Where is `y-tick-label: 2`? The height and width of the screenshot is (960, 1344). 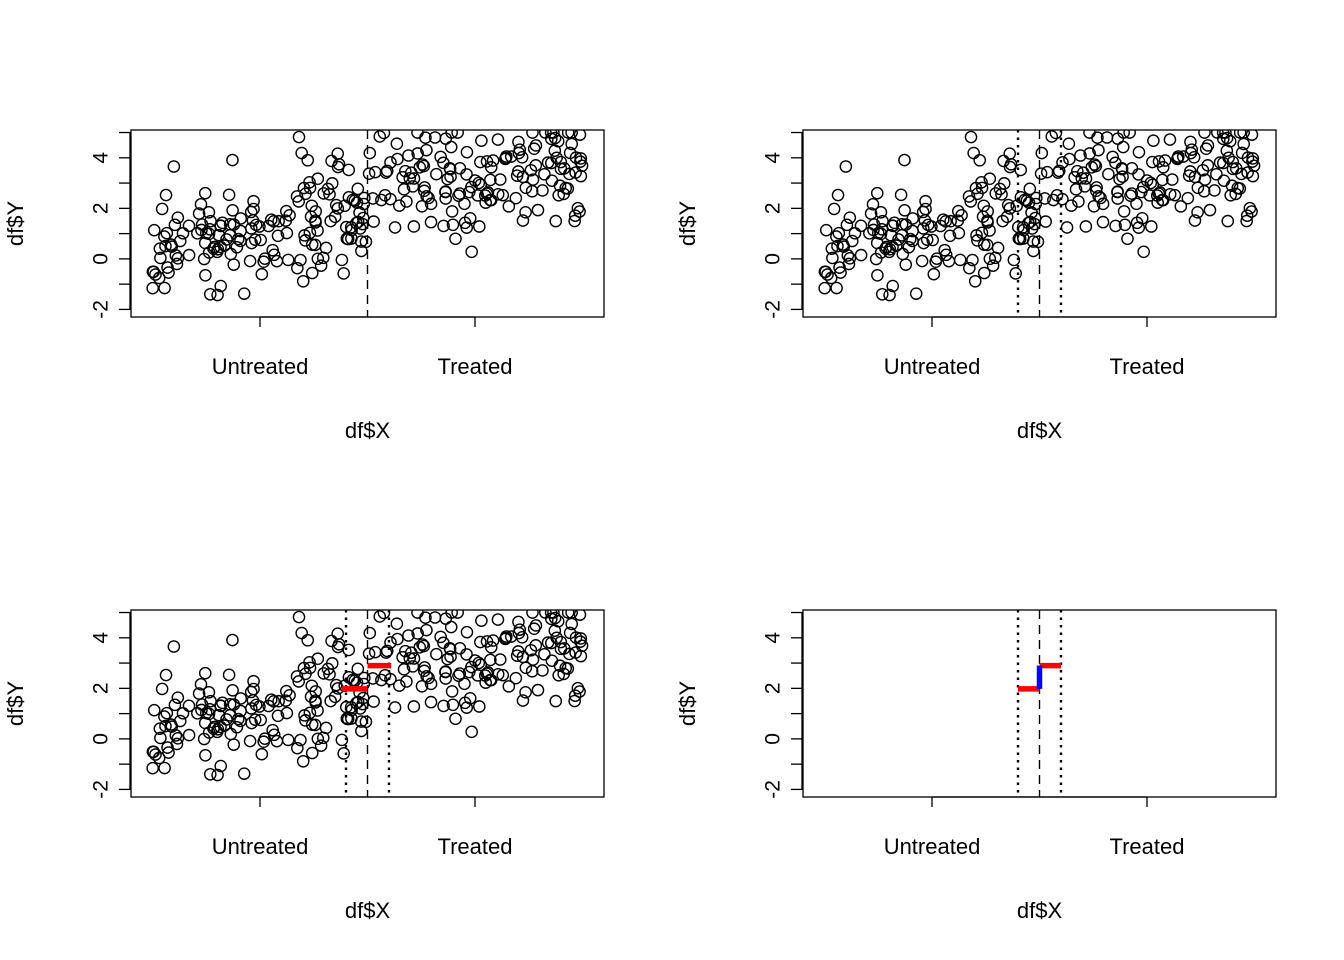 y-tick-label: 2 is located at coordinates (773, 688).